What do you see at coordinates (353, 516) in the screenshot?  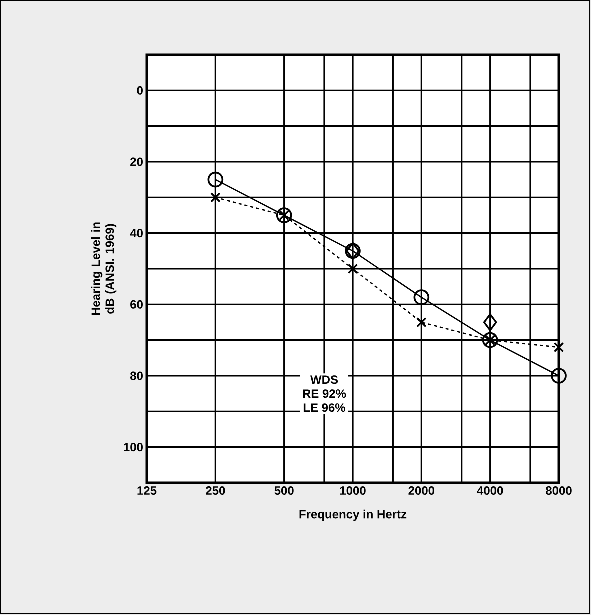 I see `x-axis-title: Frequency in Hertz` at bounding box center [353, 516].